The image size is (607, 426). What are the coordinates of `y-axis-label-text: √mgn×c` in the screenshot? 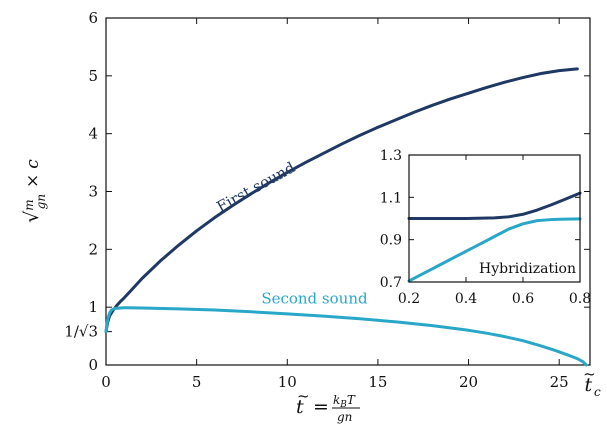 It's located at (34, 191).